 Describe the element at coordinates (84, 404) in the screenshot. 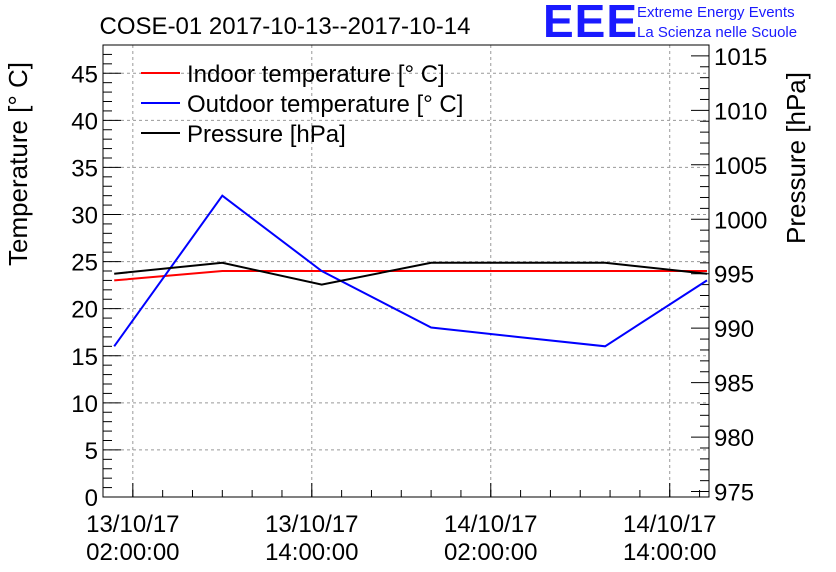

I see `y-tick-label: 10` at that location.